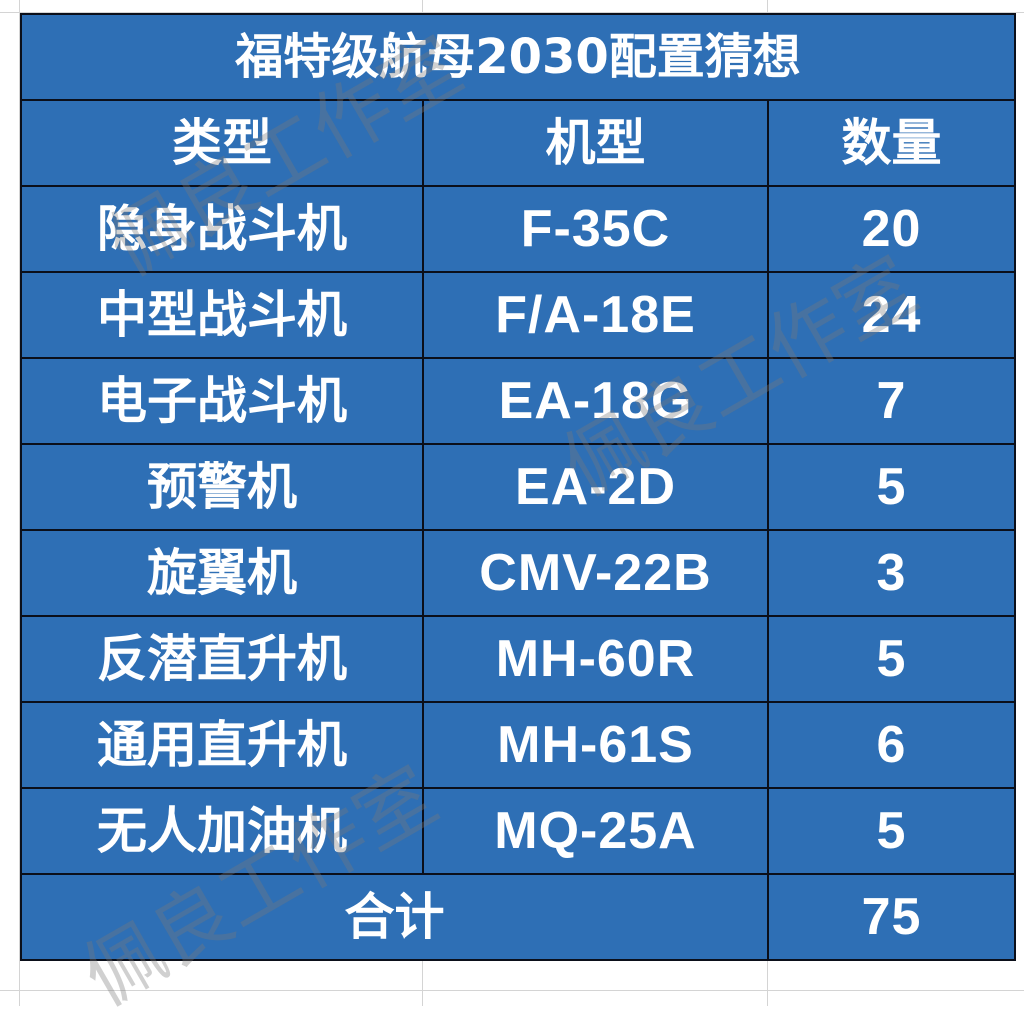  I want to click on table-row: 中型战斗机 F/A-18E 24, so click(518, 315).